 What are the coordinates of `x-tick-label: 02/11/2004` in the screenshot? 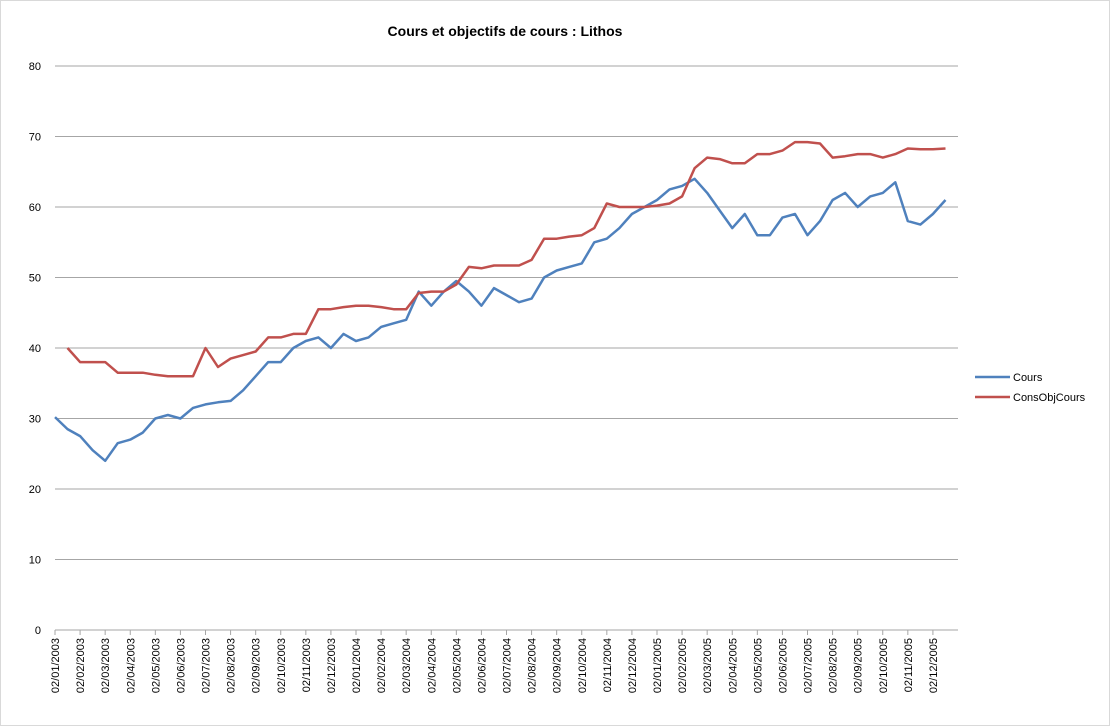 It's located at (608, 665).